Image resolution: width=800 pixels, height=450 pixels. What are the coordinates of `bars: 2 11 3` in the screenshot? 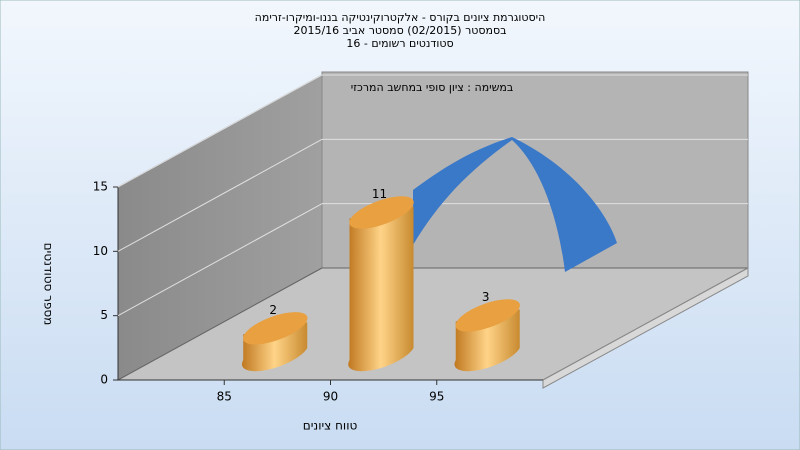 It's located at (380, 279).